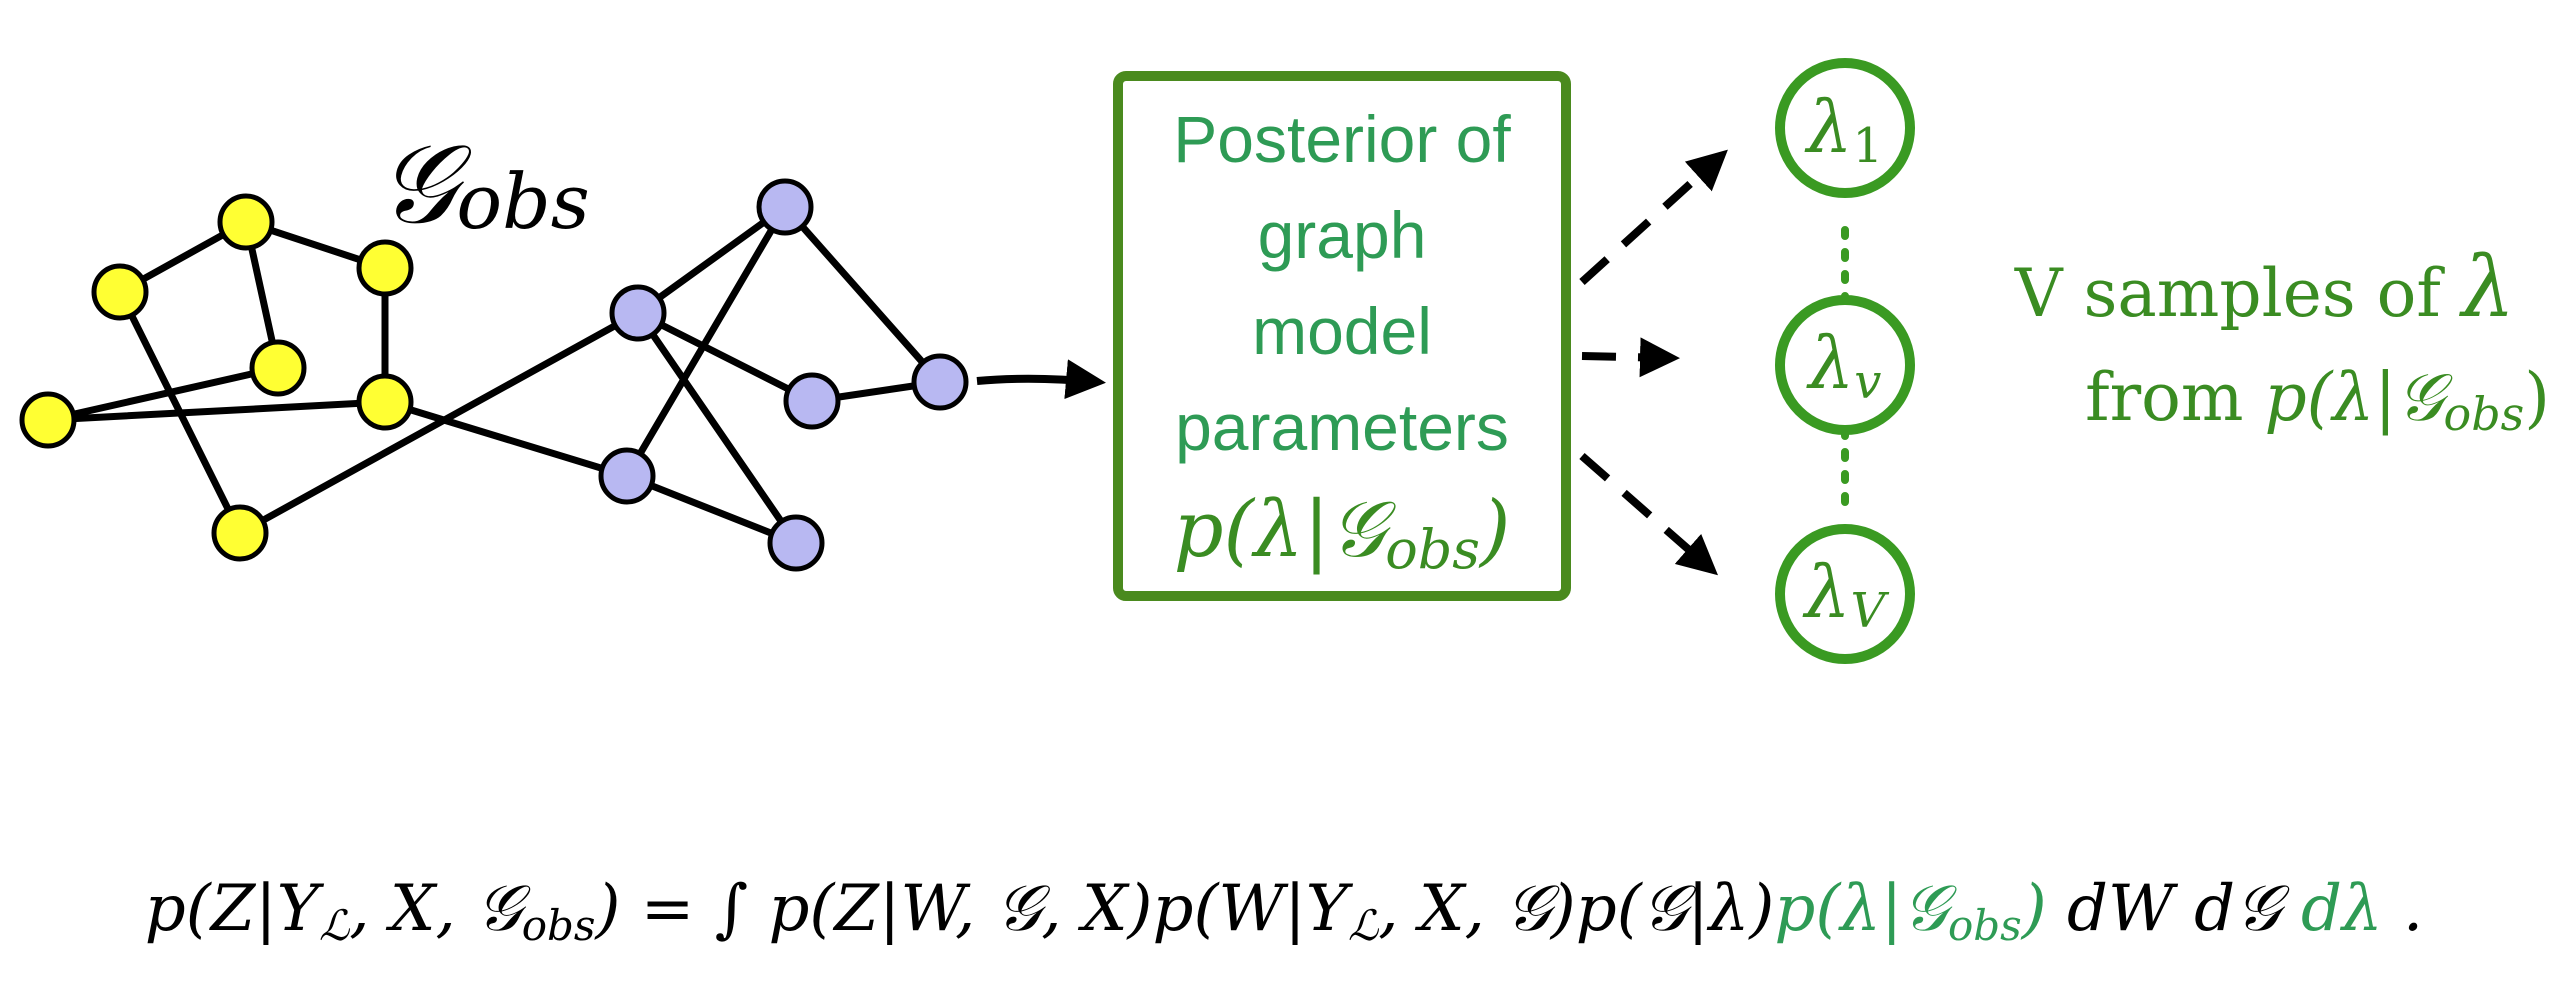 Image resolution: width=2569 pixels, height=989 pixels. I want to click on posterior-line-3: model, so click(1342, 331).